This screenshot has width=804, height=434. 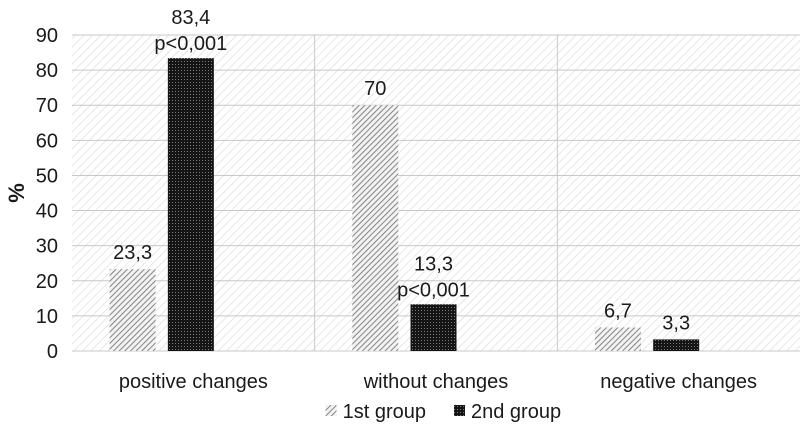 I want to click on x-tick-label: positive changes, so click(x=193, y=382).